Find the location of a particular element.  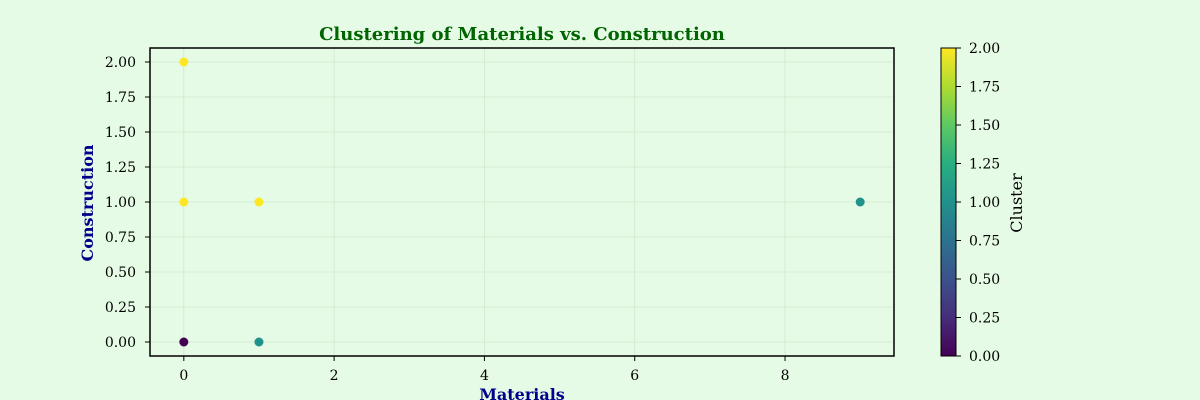

y-axis-label: Construction is located at coordinates (87, 202).